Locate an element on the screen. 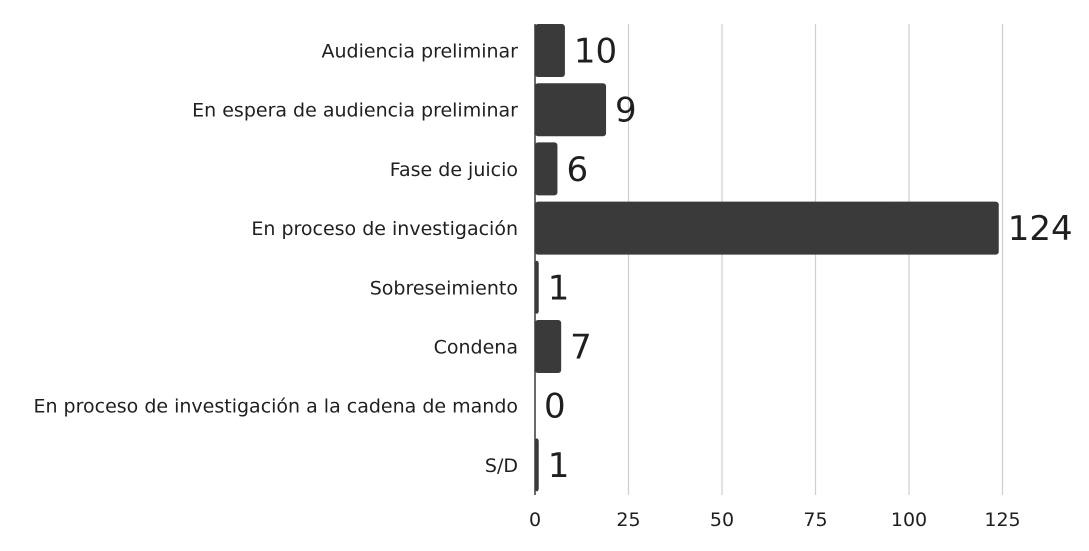 This screenshot has width=1089, height=551. value-label-7: 1 is located at coordinates (559, 466).